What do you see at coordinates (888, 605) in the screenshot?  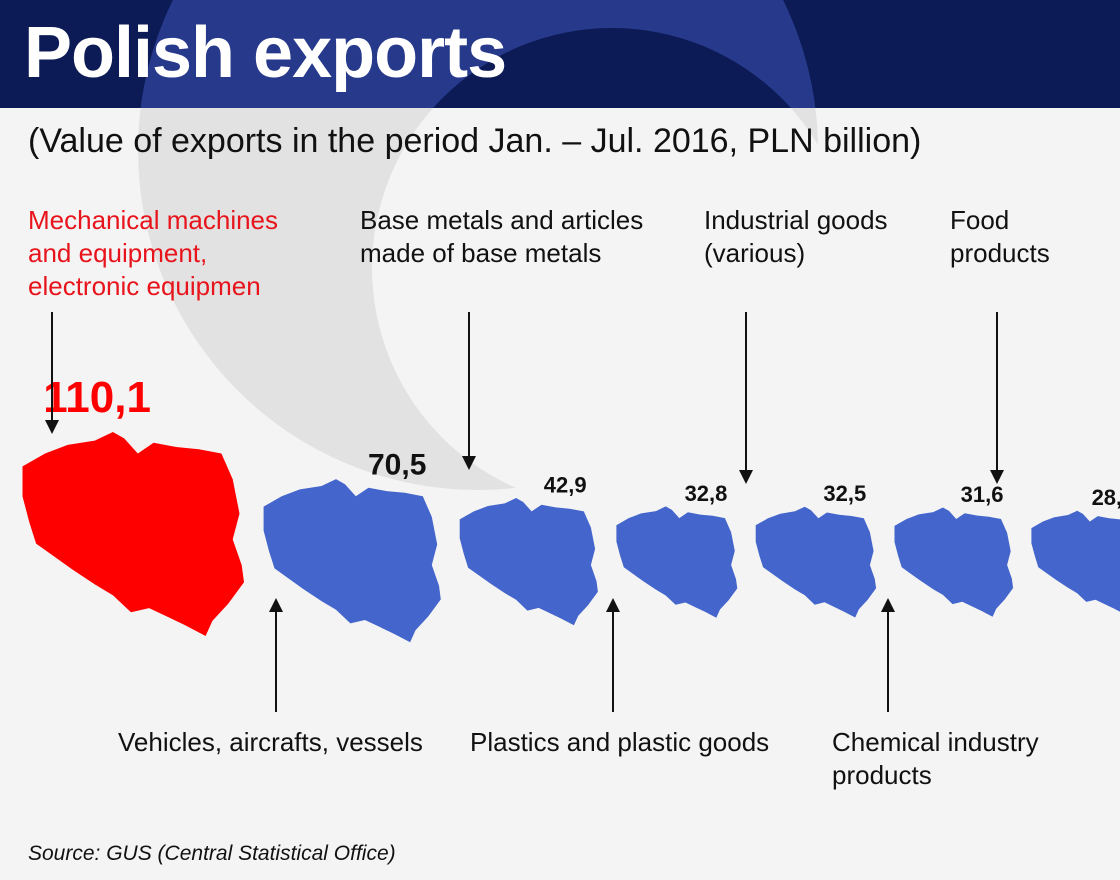 I see `arrow-head-chemical` at bounding box center [888, 605].